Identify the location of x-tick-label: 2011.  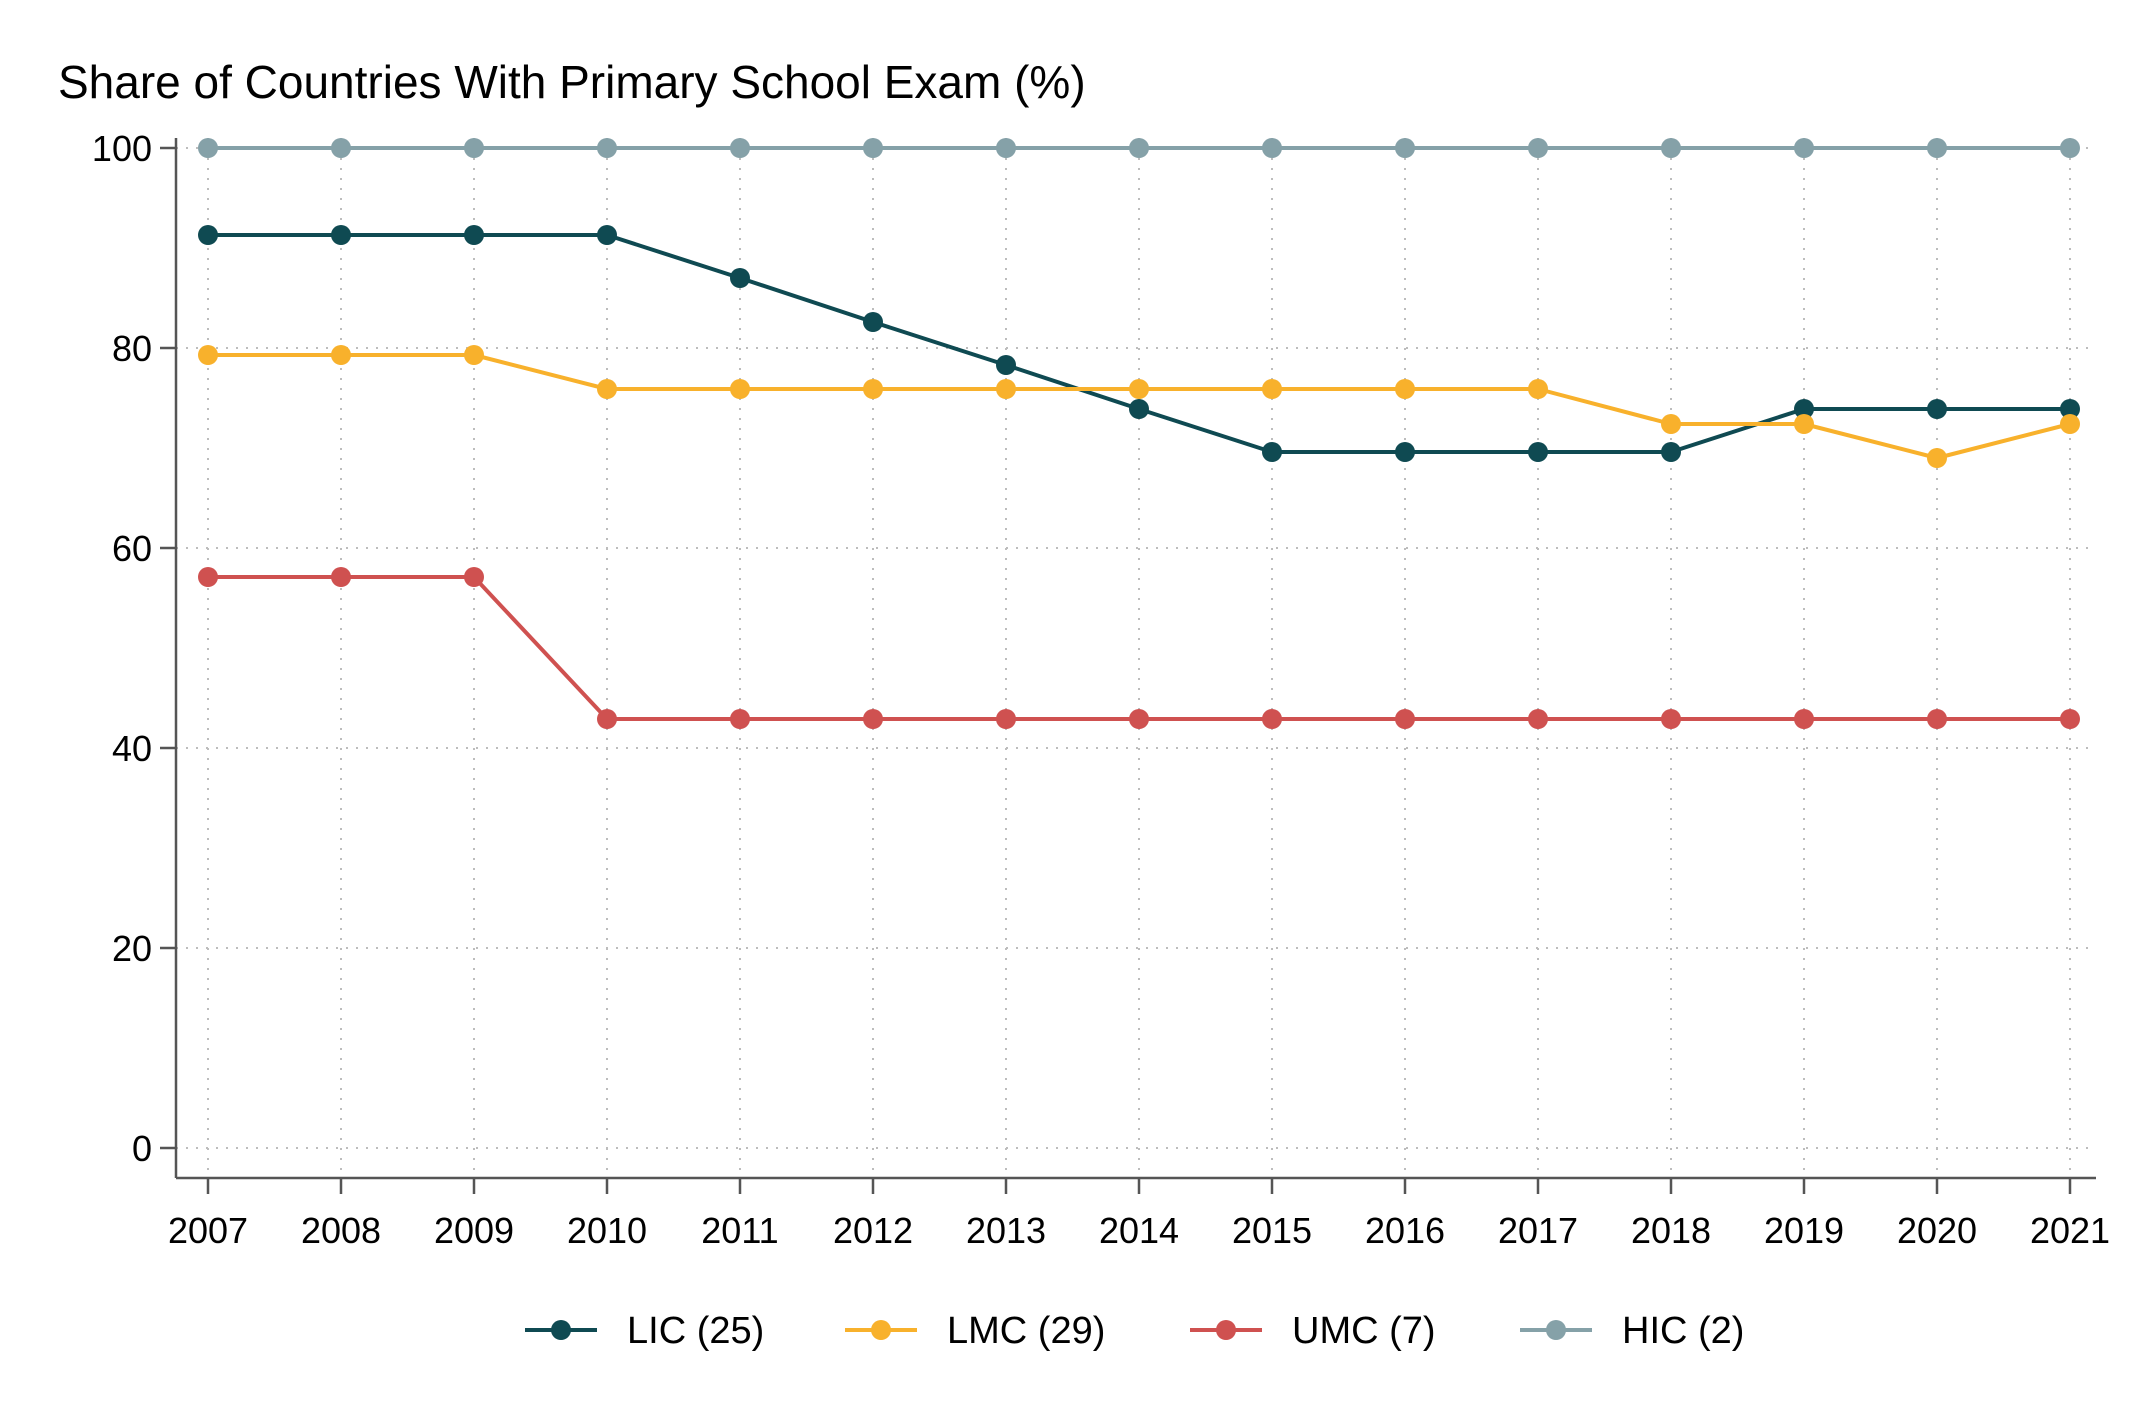
(739, 1230).